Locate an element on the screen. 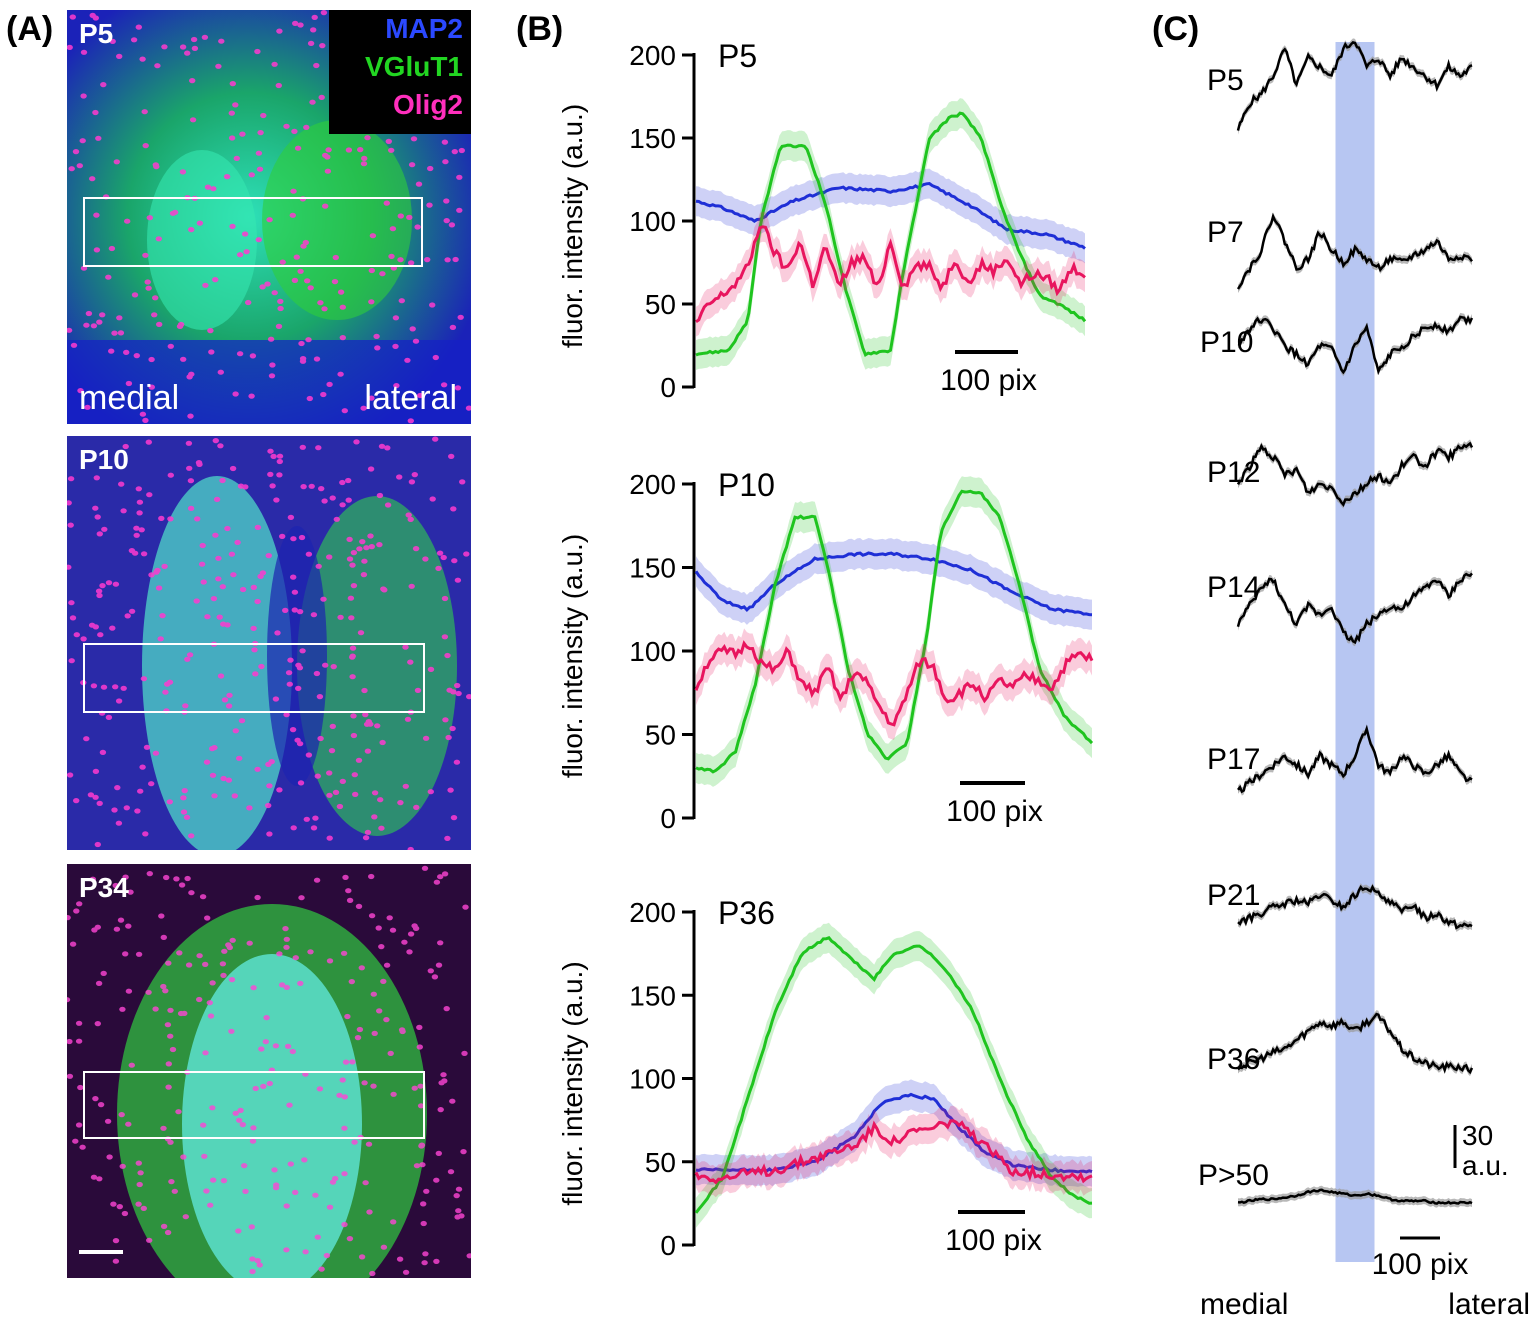 The width and height of the screenshot is (1535, 1325). y-tick-label: 50 is located at coordinates (660, 1162).